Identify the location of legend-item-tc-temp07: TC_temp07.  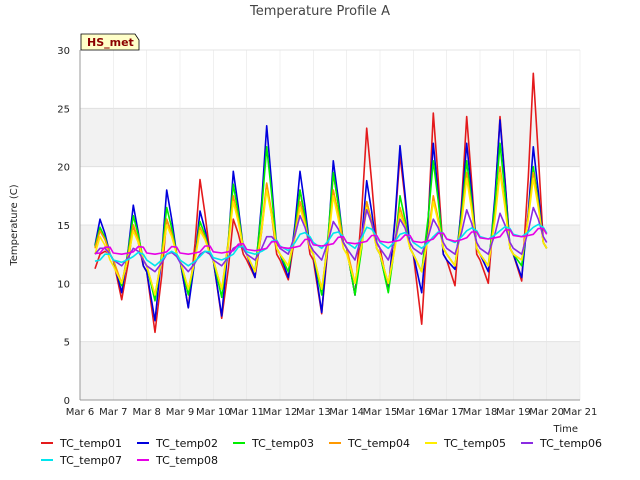
(81, 460).